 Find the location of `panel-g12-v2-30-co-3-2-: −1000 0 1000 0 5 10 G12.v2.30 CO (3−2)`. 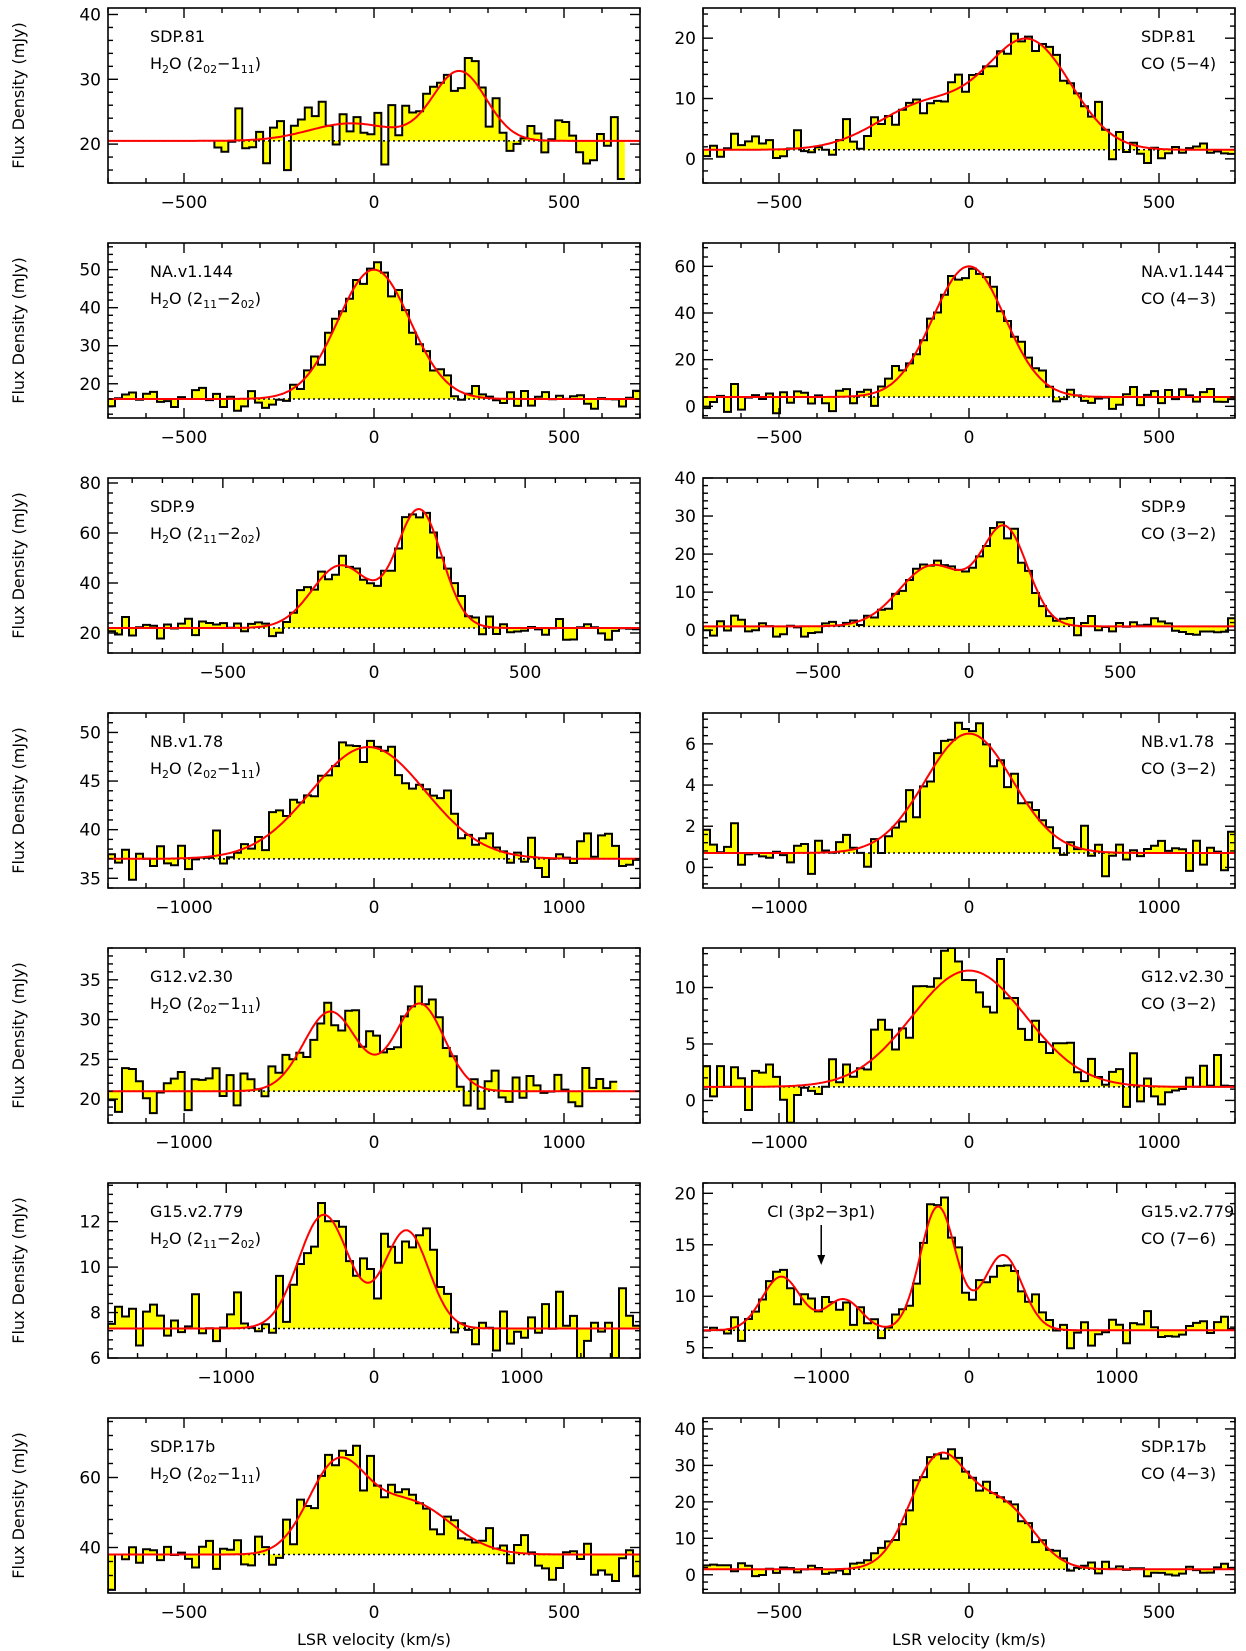

panel-g12-v2-30-co-3-2-: −1000 0 1000 0 5 10 G12.v2.30 CO (3−2) is located at coordinates (955, 1050).